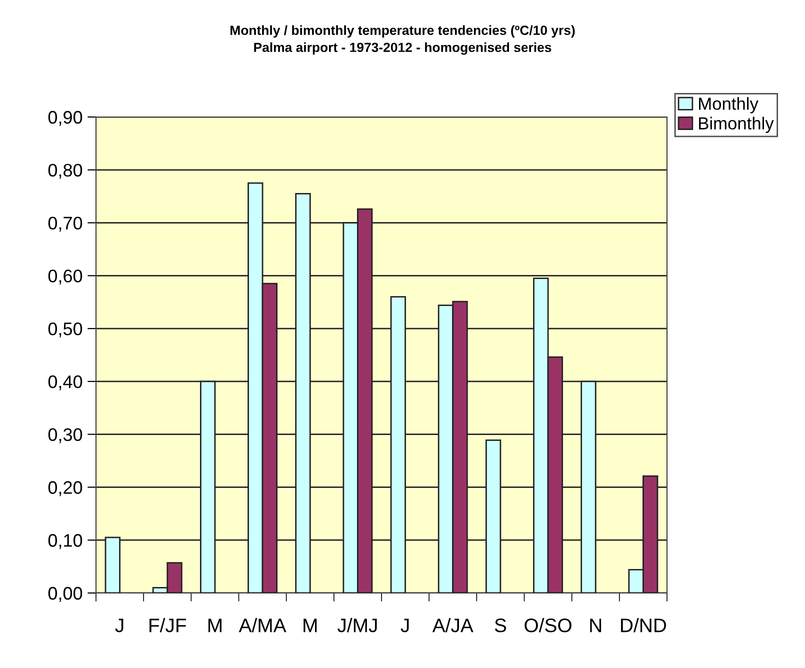 This screenshot has width=805, height=668. What do you see at coordinates (643, 625) in the screenshot?
I see `x-tick-label: D/ND` at bounding box center [643, 625].